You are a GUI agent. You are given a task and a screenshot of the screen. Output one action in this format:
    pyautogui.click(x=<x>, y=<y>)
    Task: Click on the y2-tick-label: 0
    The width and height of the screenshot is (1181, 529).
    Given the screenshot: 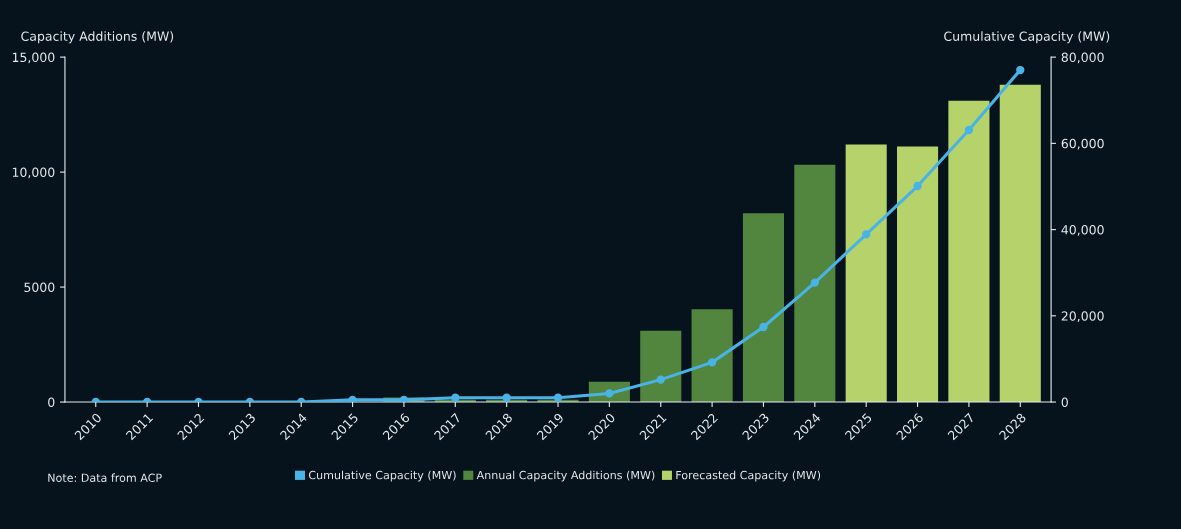 What is the action you would take?
    pyautogui.click(x=1064, y=402)
    